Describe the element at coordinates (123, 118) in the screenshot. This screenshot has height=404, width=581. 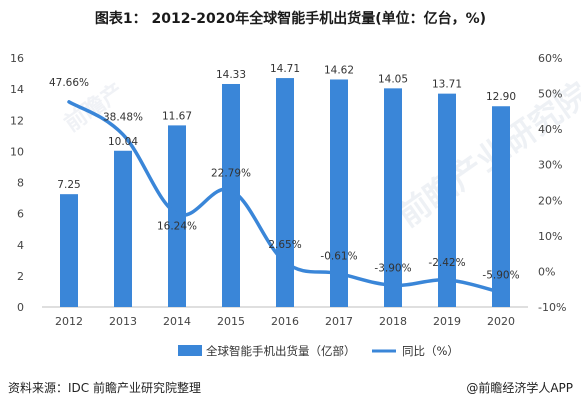
I see `line-data-label: 38.48%` at that location.